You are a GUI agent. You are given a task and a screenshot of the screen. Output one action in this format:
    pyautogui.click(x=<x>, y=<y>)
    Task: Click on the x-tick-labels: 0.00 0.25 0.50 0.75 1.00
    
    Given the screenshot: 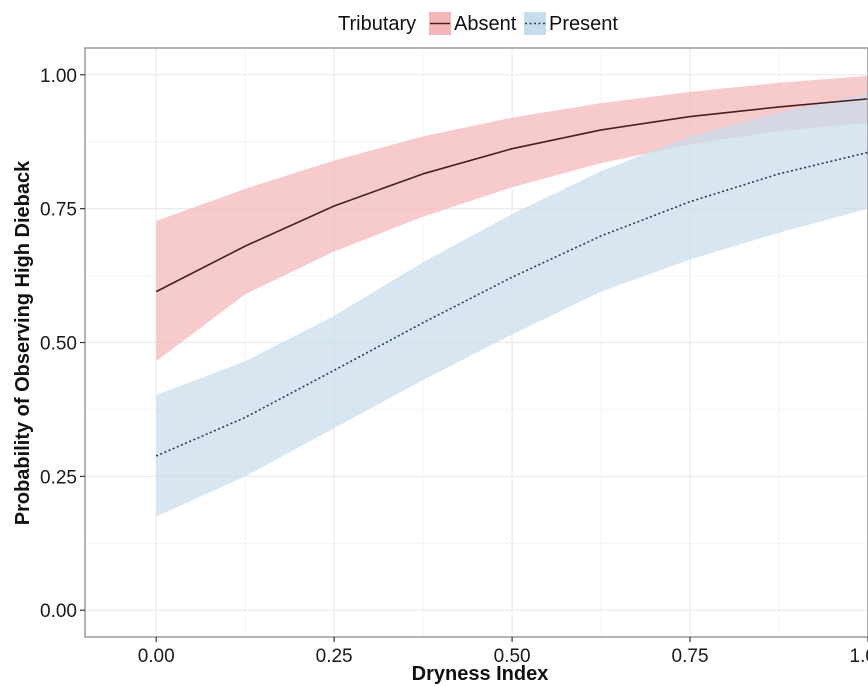 What is the action you would take?
    pyautogui.click(x=503, y=656)
    